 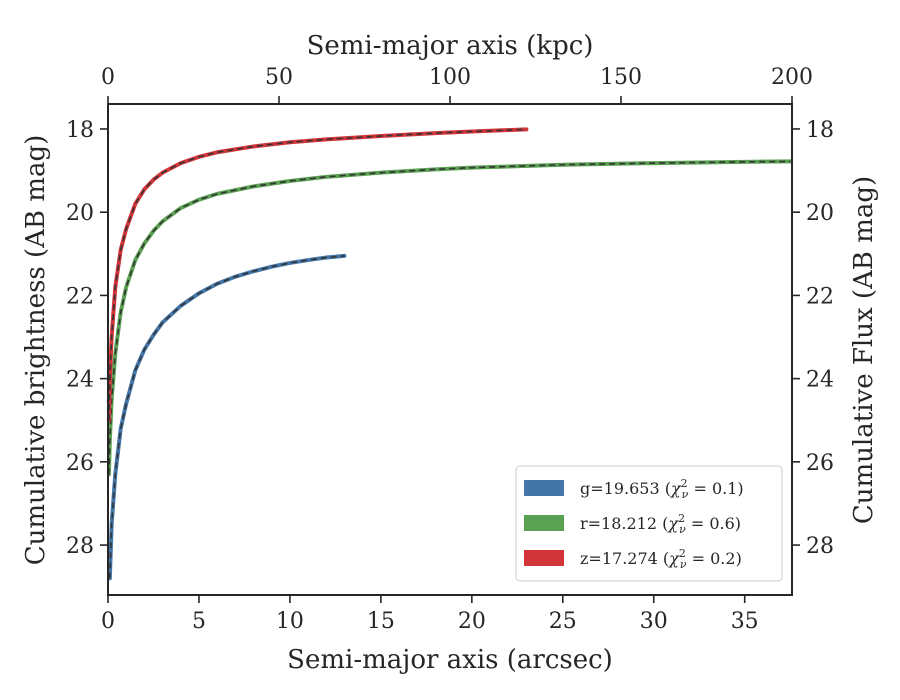 What do you see at coordinates (563, 621) in the screenshot?
I see `x-tick-label: 25` at bounding box center [563, 621].